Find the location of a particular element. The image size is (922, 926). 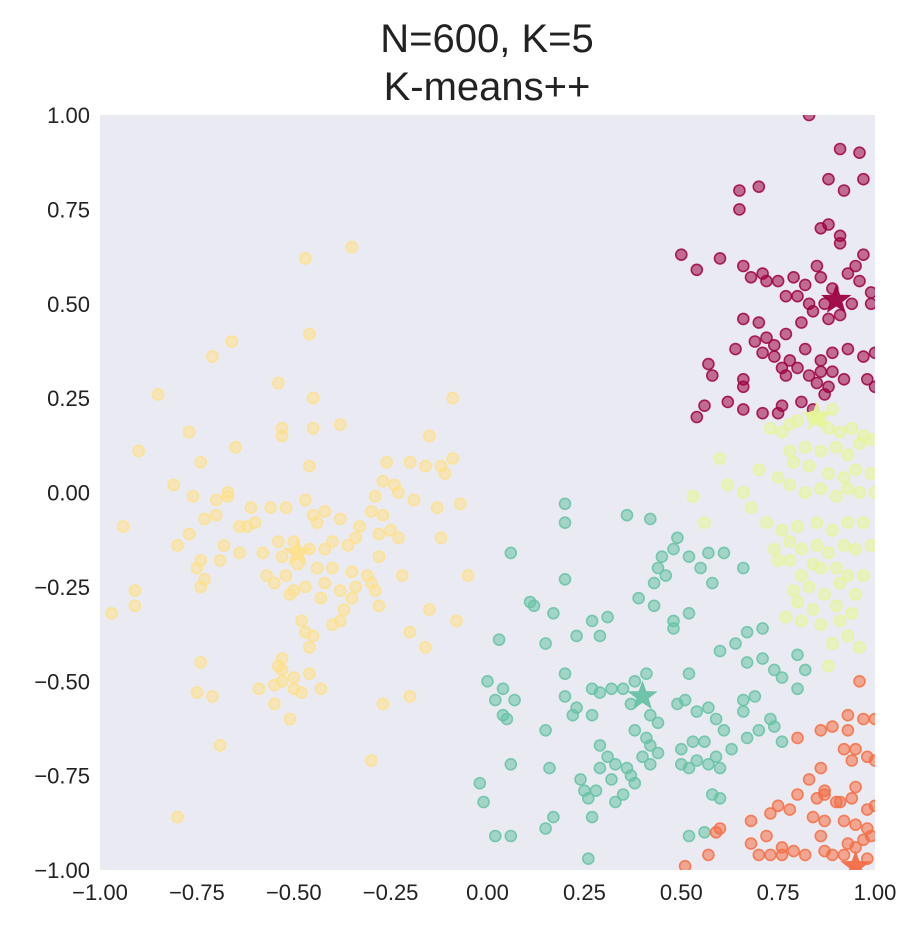

y-tick-label: 1.00 is located at coordinates (68, 115).